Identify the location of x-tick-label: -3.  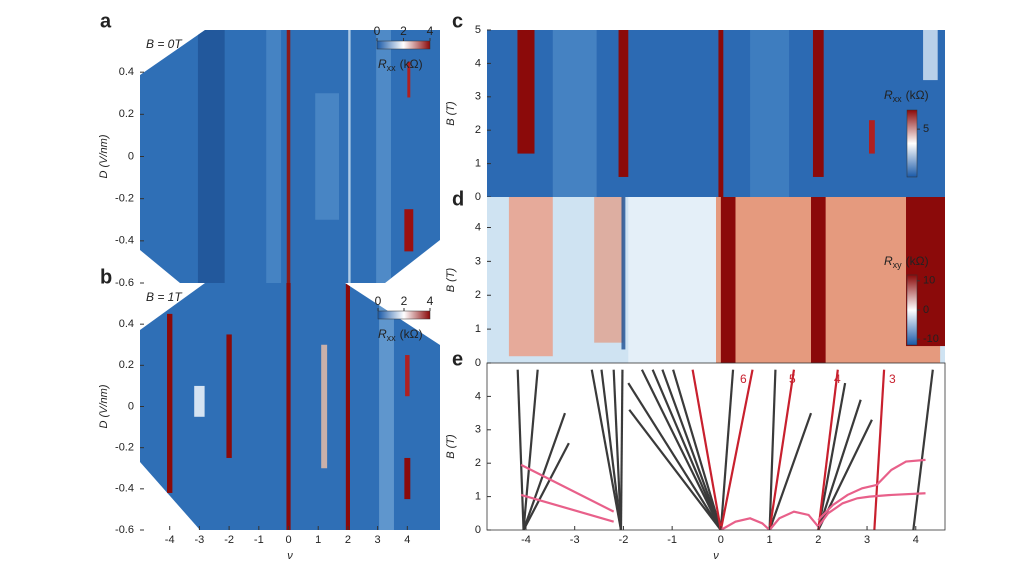
(575, 540).